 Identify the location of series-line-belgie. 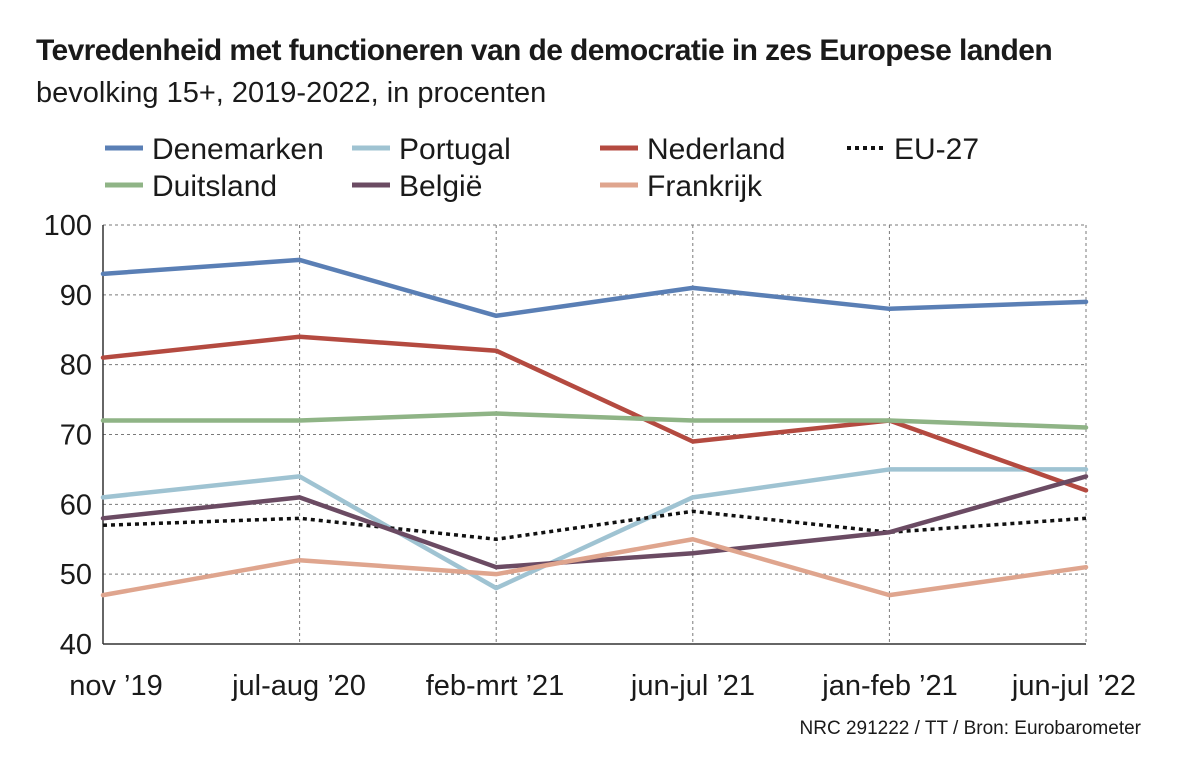
(594, 522).